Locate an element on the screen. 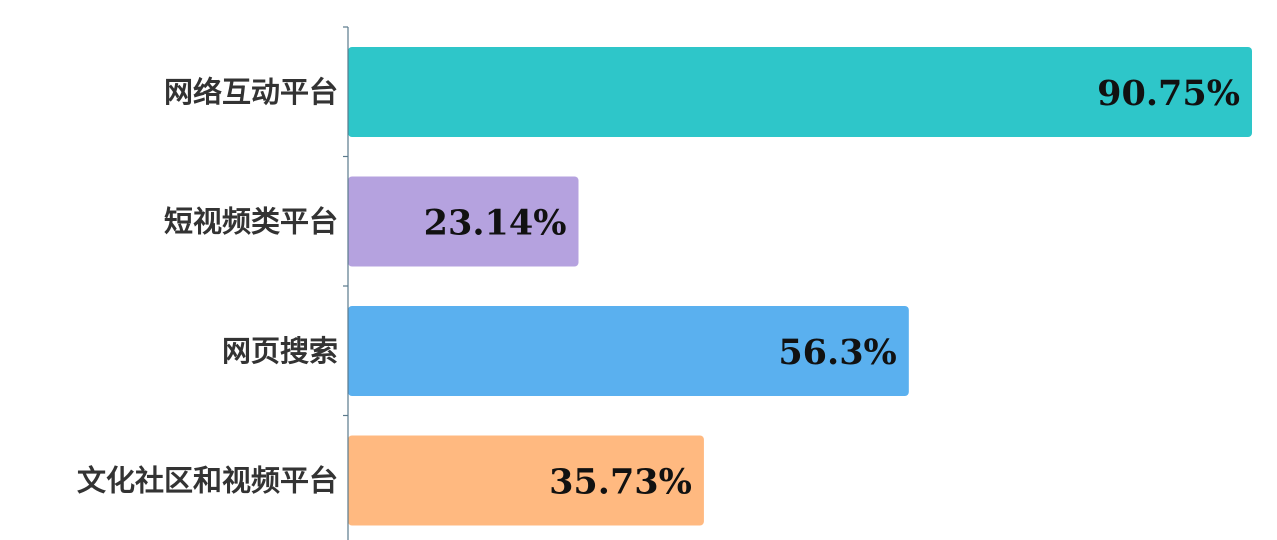  category-label-4: 文化社区和视频平台 is located at coordinates (207, 481).